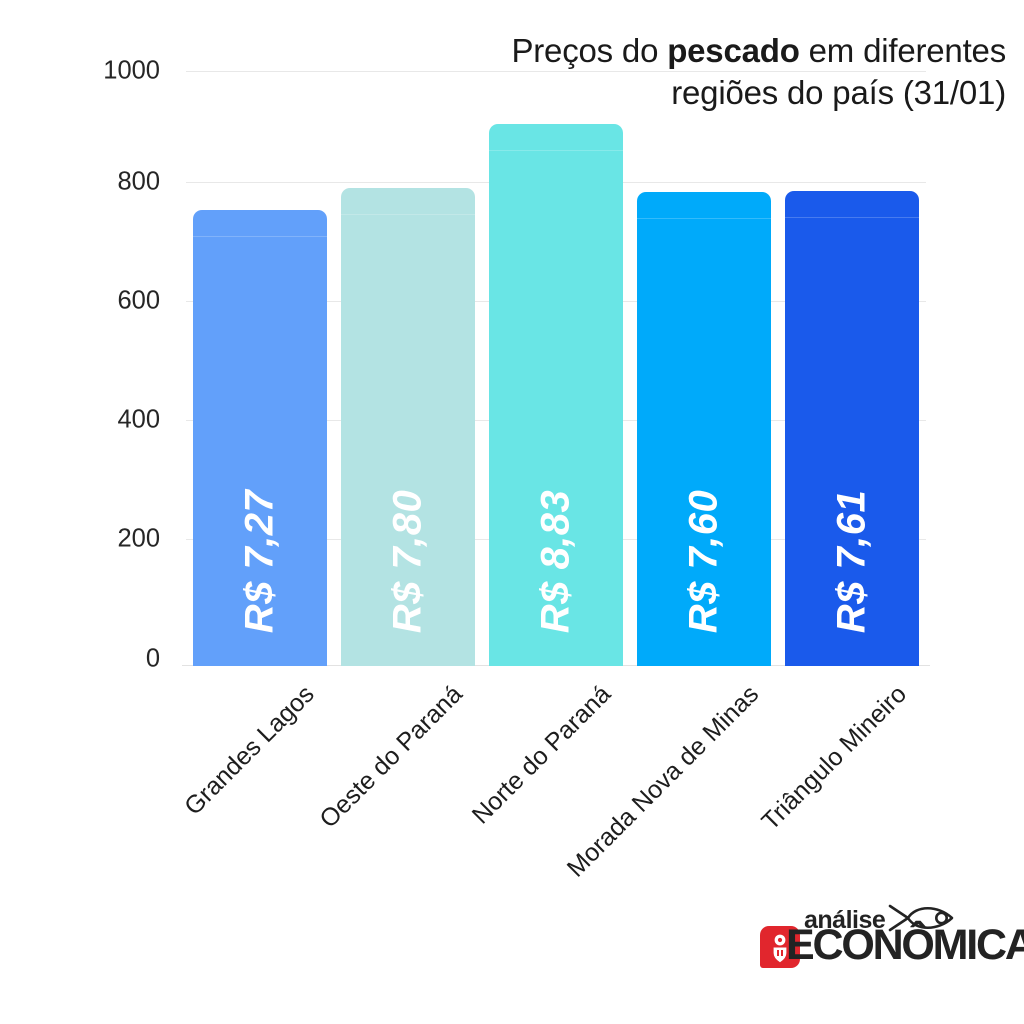 This screenshot has height=1024, width=1024. I want to click on bar-slot: R$ 7,61, so click(852, 368).